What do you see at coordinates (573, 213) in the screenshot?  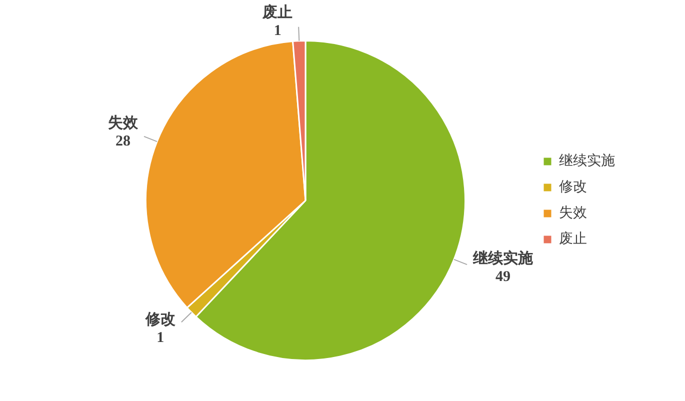 I see `legend-label: 失效` at bounding box center [573, 213].